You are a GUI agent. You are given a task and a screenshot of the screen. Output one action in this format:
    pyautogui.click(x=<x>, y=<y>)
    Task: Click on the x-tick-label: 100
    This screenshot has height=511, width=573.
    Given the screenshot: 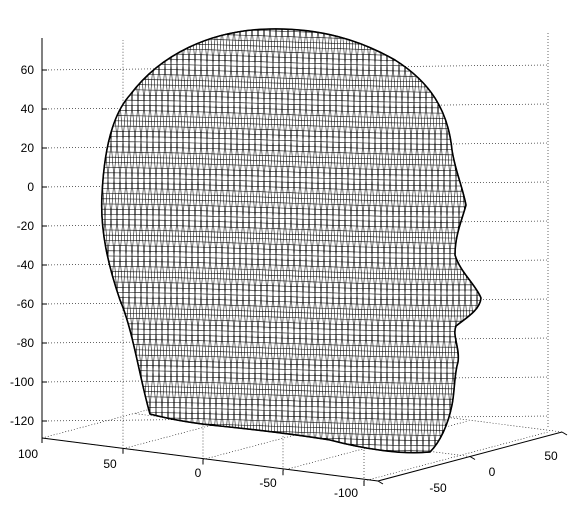 What is the action you would take?
    pyautogui.click(x=28, y=454)
    